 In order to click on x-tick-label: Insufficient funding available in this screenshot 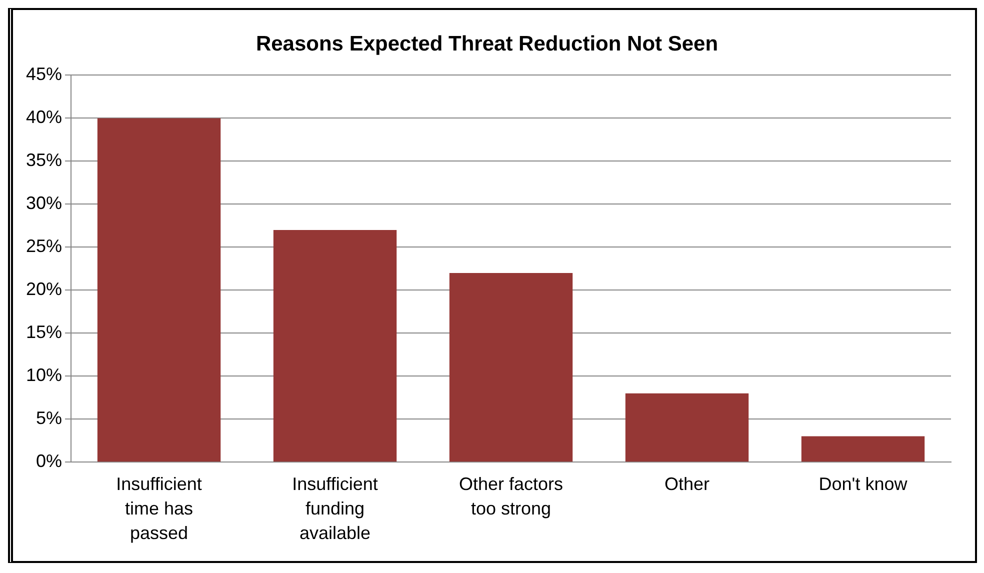, I will do `click(335, 508)`.